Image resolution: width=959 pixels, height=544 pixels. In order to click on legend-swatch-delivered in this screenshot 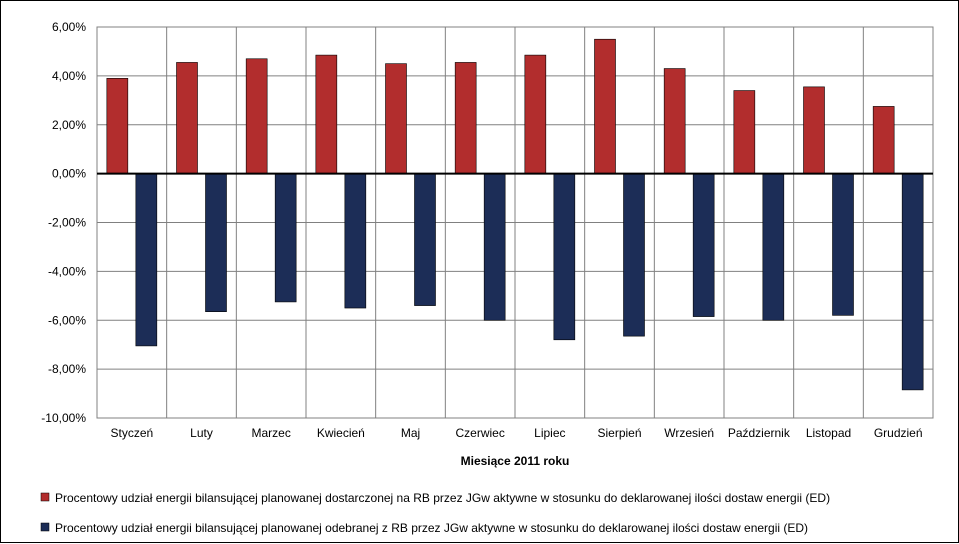, I will do `click(45, 497)`.